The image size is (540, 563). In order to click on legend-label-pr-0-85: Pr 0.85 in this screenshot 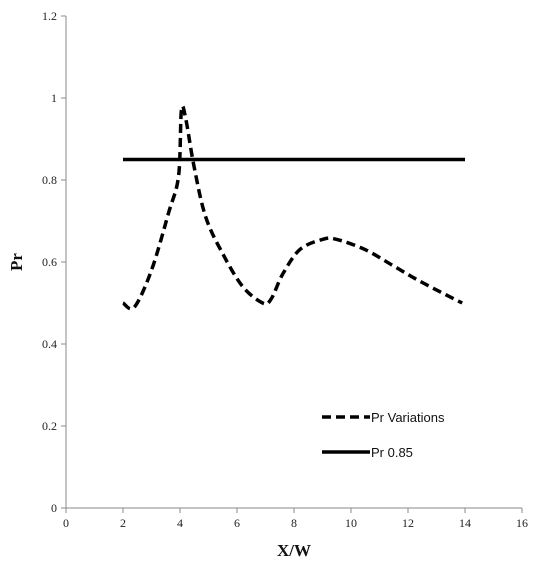, I will do `click(392, 452)`.